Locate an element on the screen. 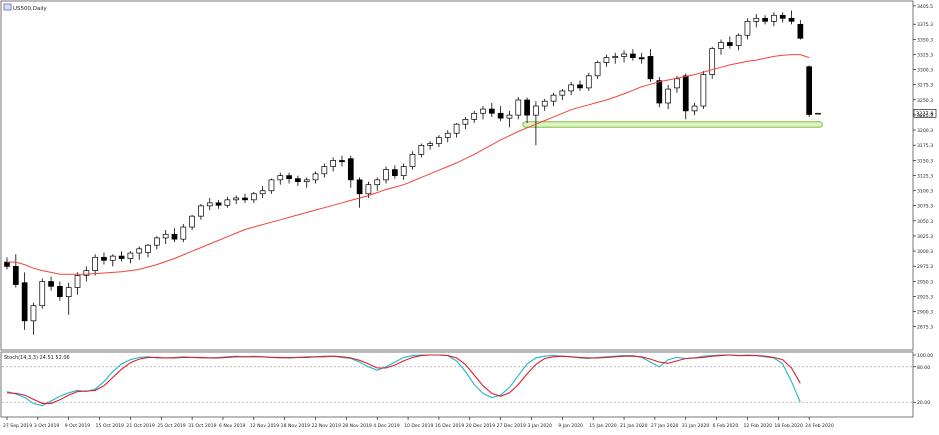  price-tick-label: 3225.3 is located at coordinates (925, 116).